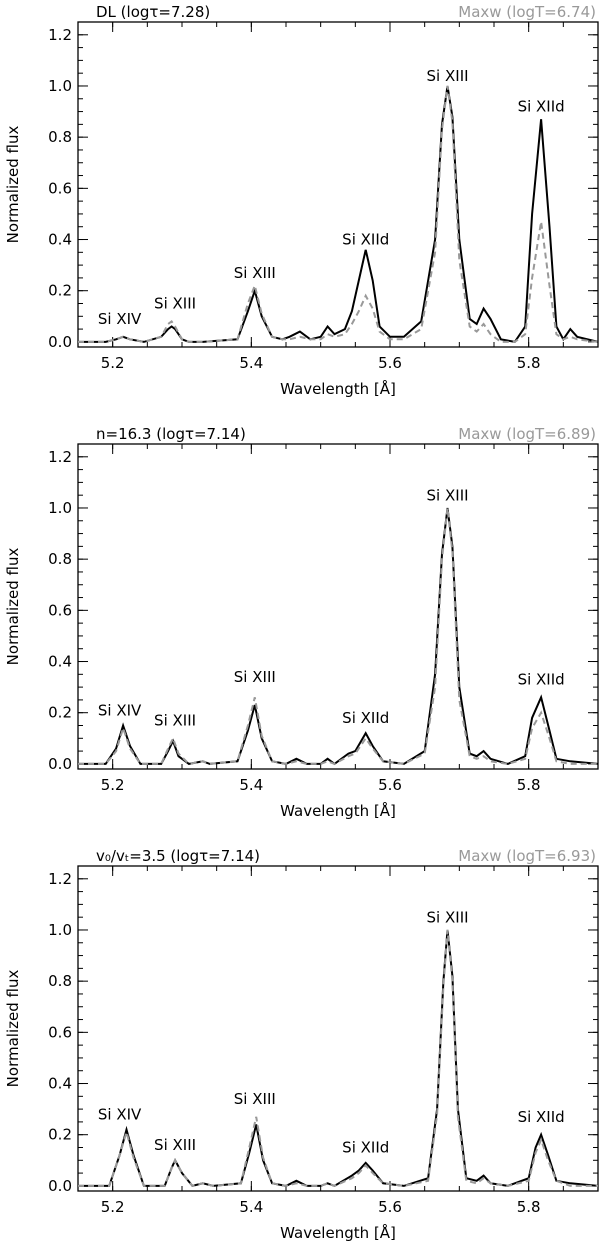 This screenshot has height=1255, width=600. Describe the element at coordinates (527, 856) in the screenshot. I see `panel-title-right: Maxw (logT=6.93)` at that location.